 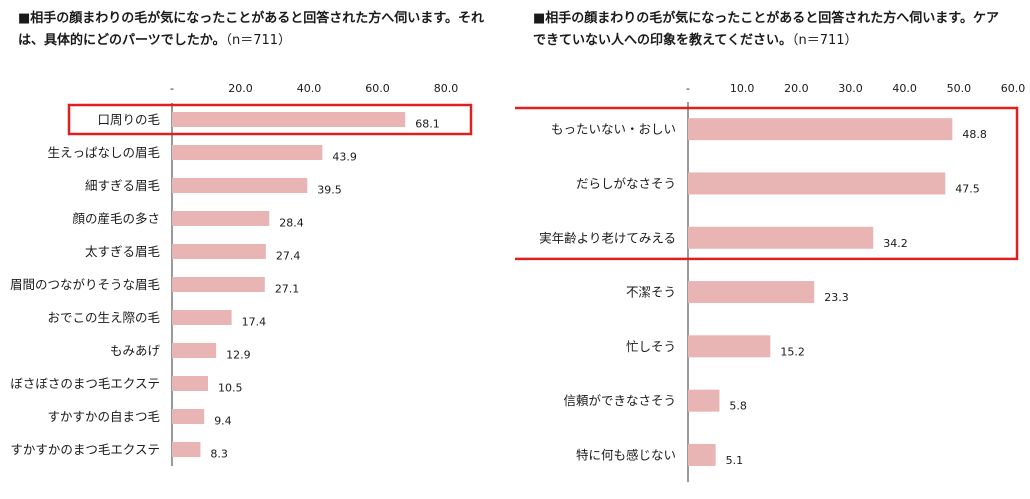 I want to click on right-x-tick-label: 60.0, so click(x=1013, y=88).